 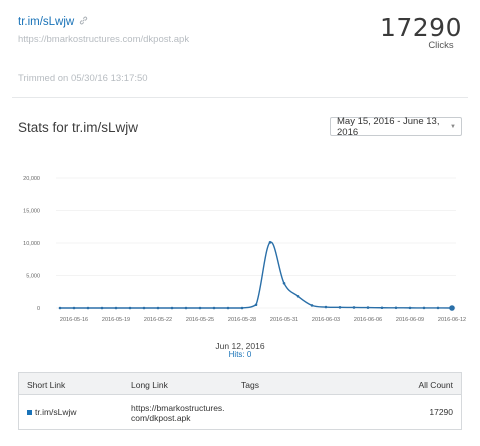 I want to click on x-tick-label: 2016-05-19, so click(x=116, y=320).